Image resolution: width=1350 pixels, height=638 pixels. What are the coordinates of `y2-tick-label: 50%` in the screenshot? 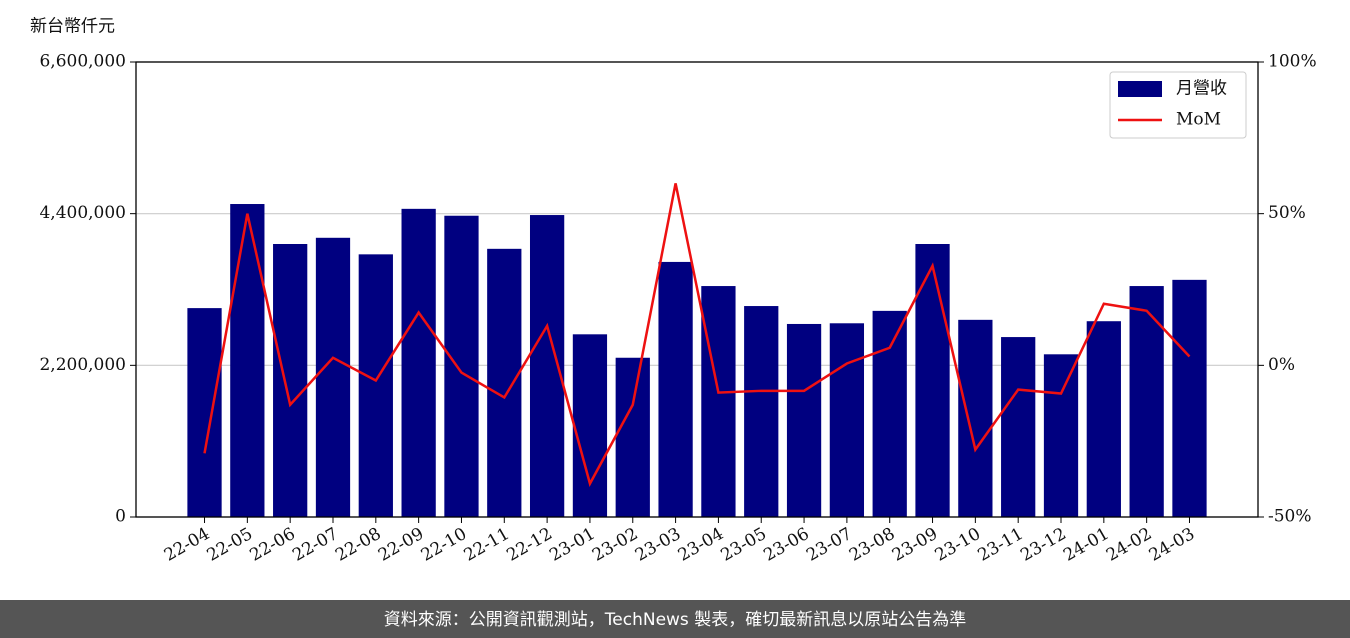 It's located at (1287, 213).